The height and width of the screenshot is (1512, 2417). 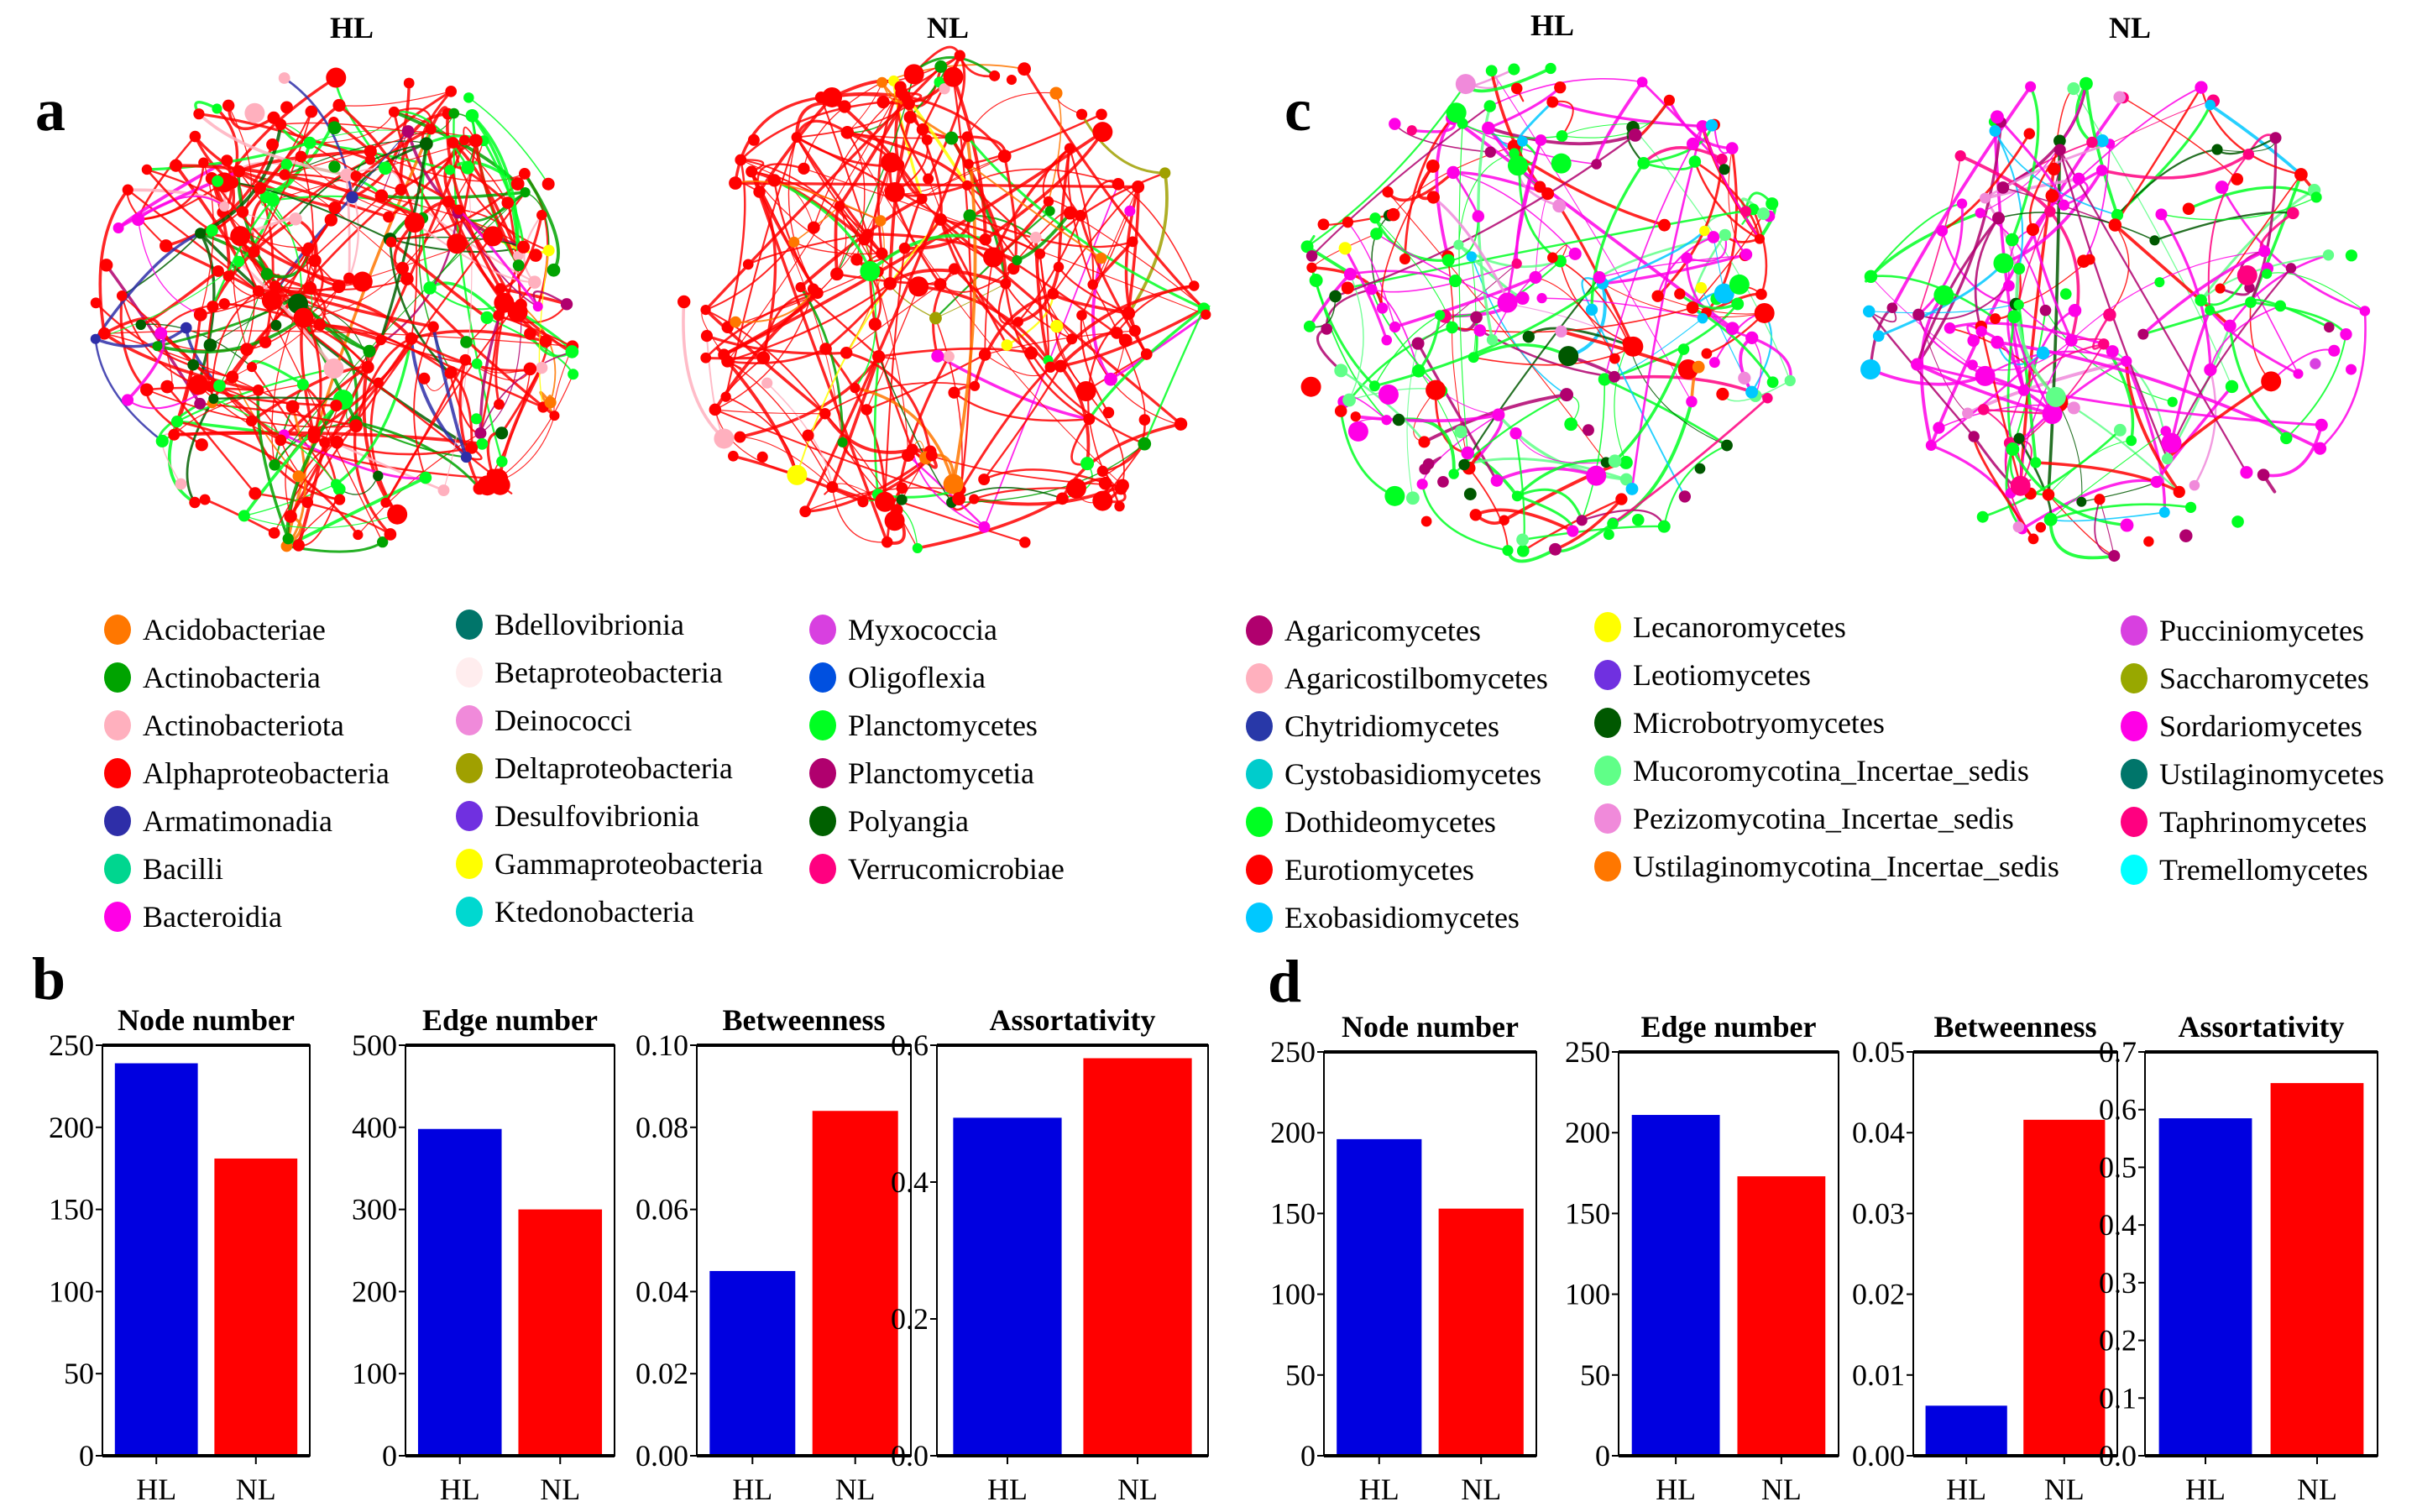 I want to click on network-edges, so click(x=2115, y=321).